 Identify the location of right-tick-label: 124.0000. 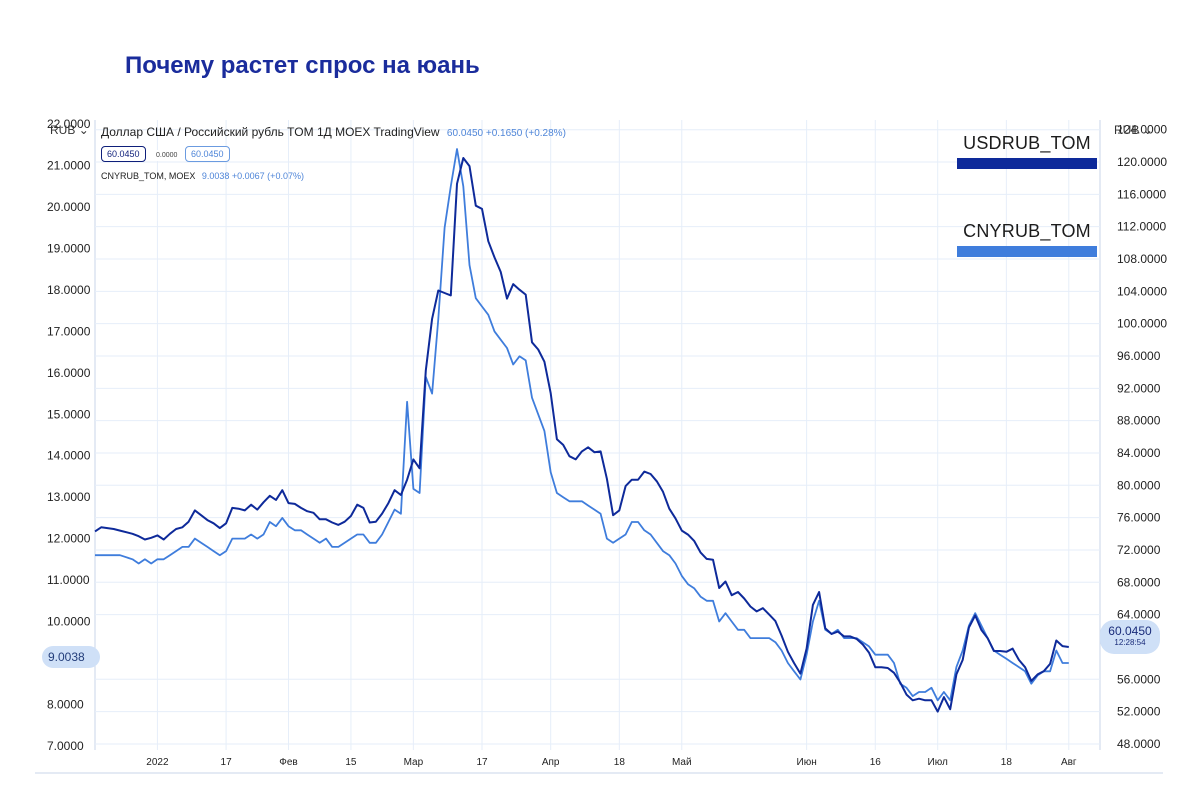
(1142, 130).